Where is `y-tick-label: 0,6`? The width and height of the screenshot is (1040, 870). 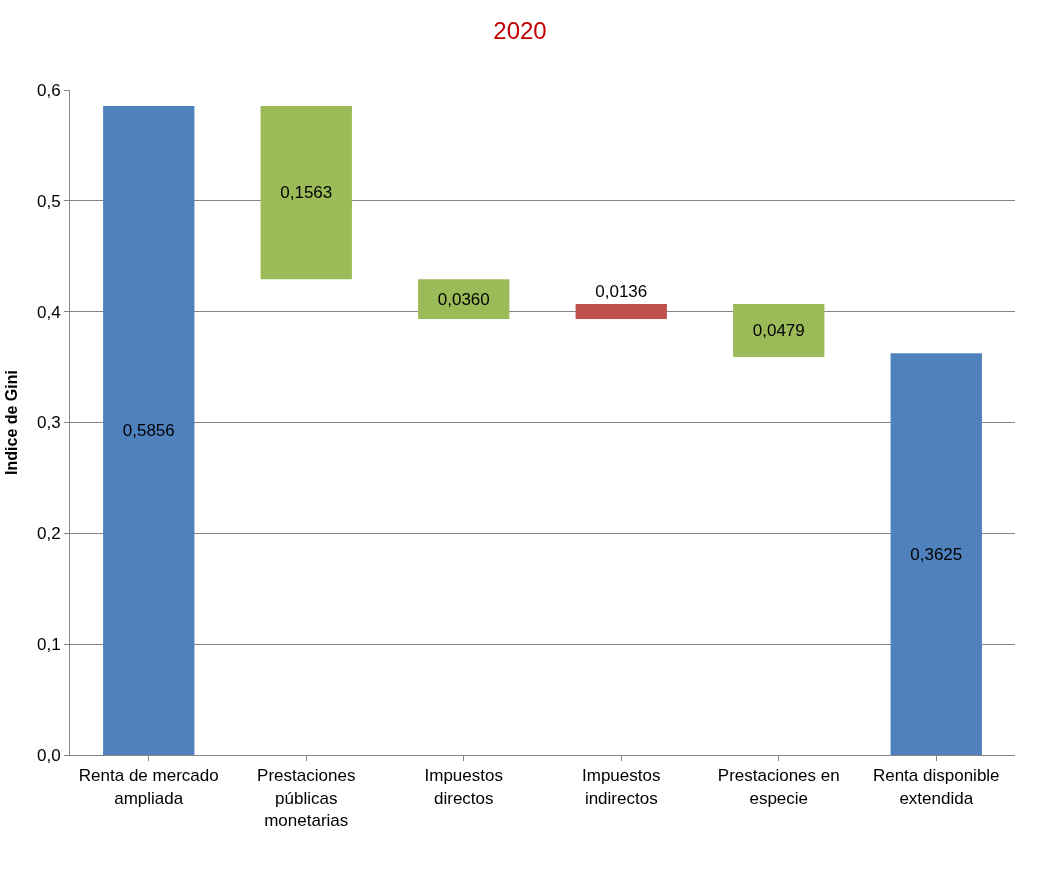 y-tick-label: 0,6 is located at coordinates (48, 90).